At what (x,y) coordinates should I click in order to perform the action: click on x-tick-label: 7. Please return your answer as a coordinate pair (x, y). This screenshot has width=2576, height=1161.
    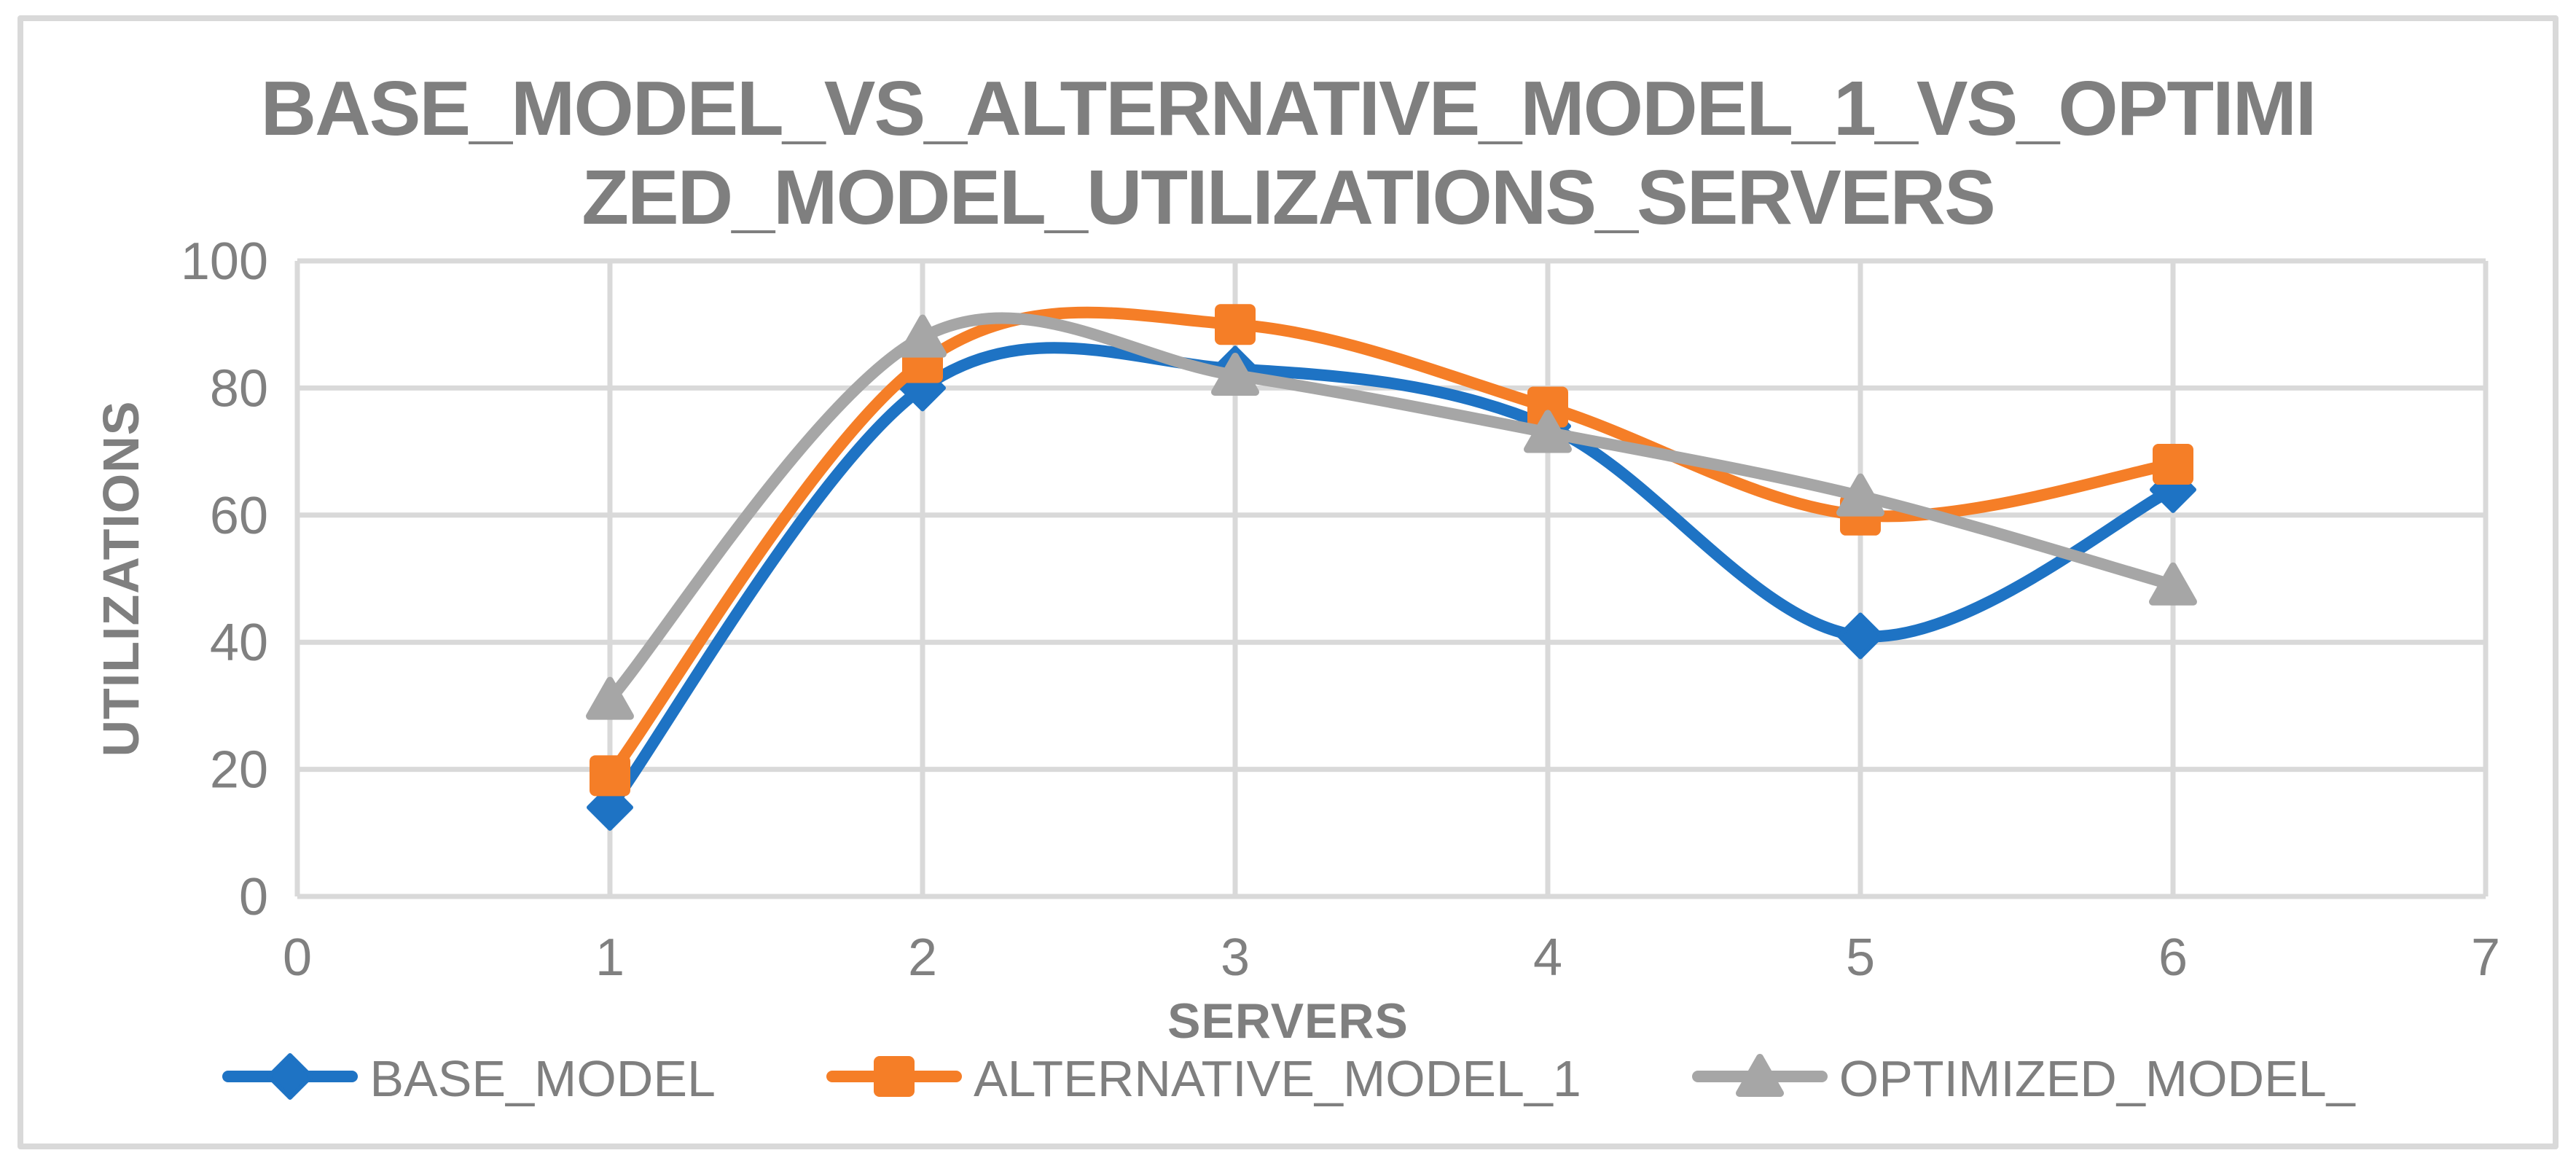
    Looking at the image, I should click on (2485, 958).